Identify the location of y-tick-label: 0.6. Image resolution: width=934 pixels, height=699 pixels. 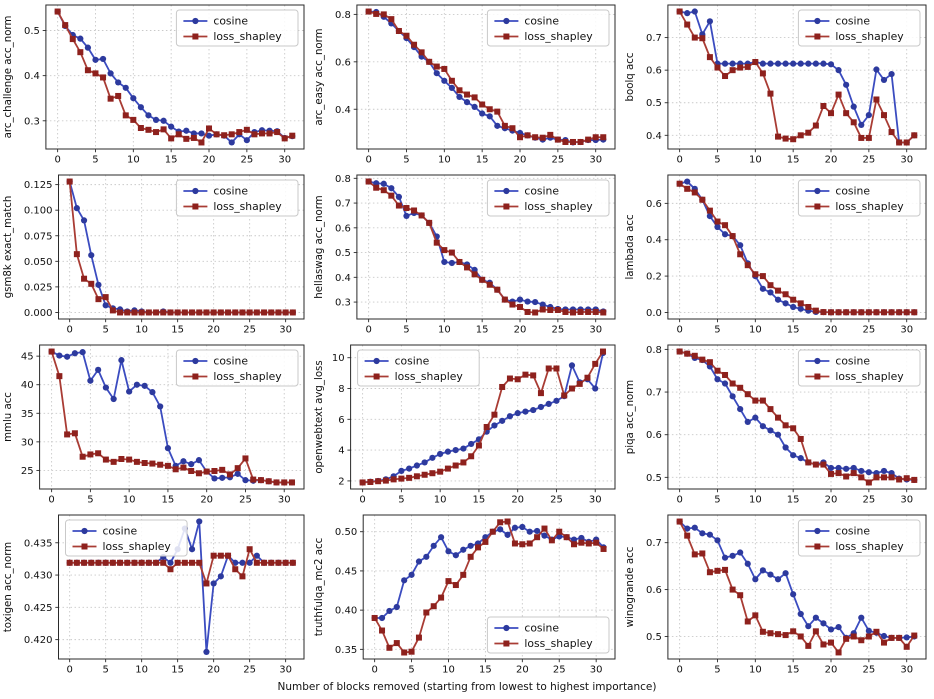
(654, 435).